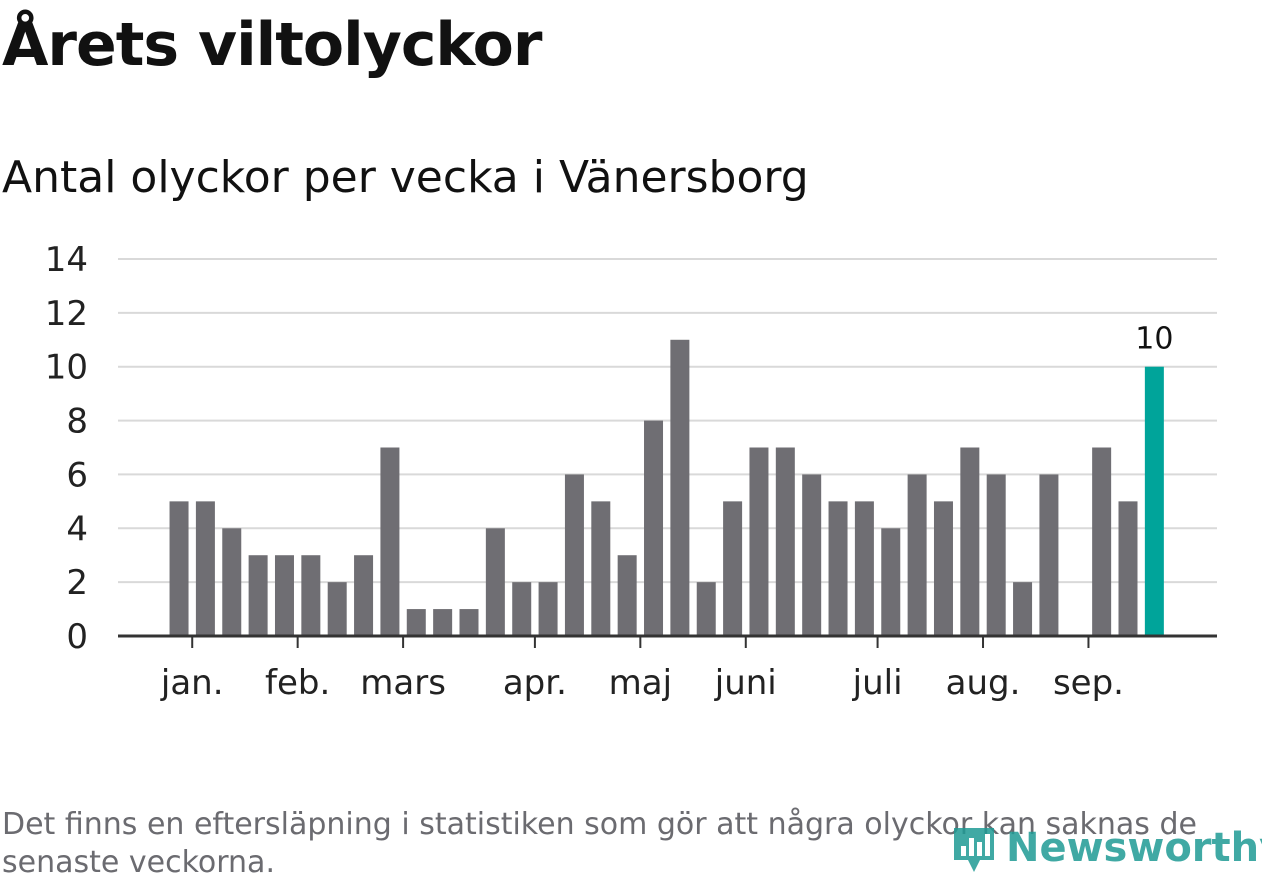 This screenshot has width=1262, height=882. Describe the element at coordinates (983, 683) in the screenshot. I see `x-tick-label: aug.` at that location.